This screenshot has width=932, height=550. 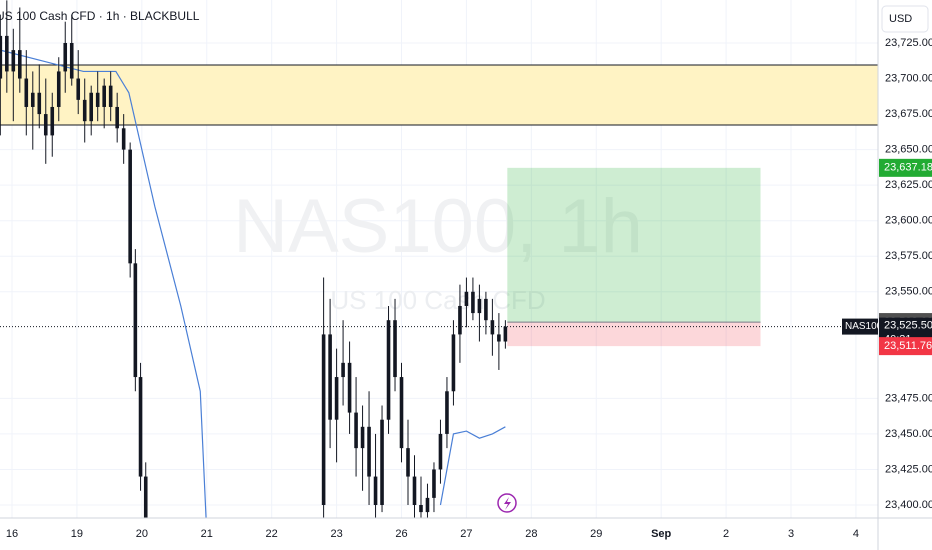 What do you see at coordinates (336, 534) in the screenshot?
I see `x-tick-label: 23` at bounding box center [336, 534].